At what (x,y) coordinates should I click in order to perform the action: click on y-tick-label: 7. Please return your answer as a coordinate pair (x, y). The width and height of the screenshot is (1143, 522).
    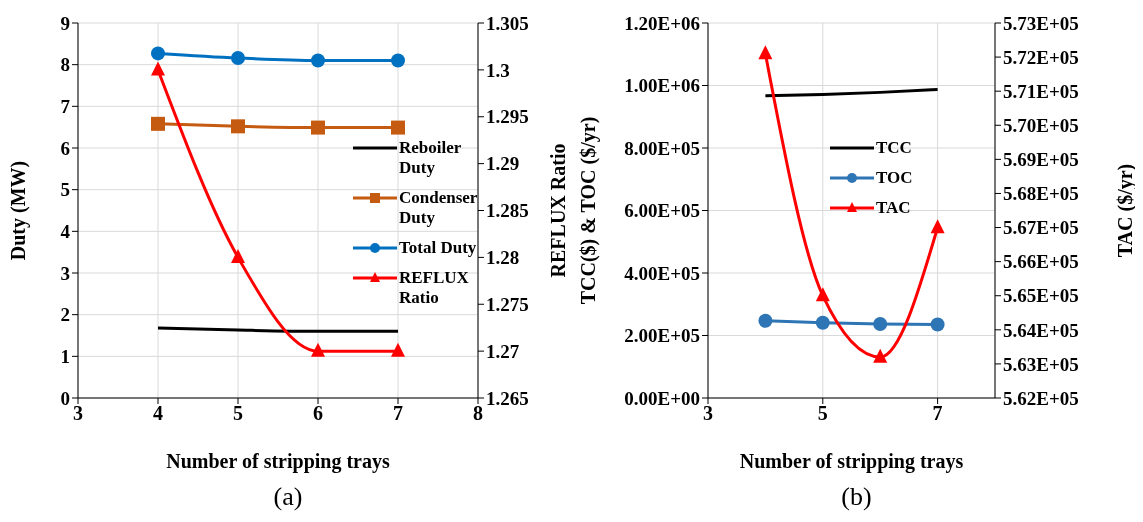
    Looking at the image, I should click on (65, 107).